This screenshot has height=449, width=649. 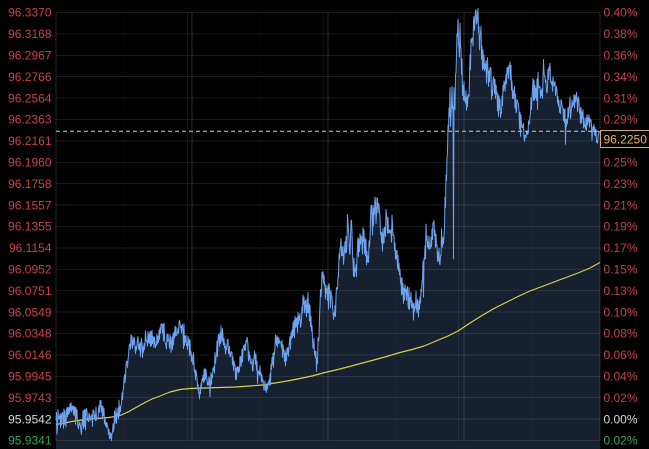 I want to click on svg-text: 0.08%, so click(x=621, y=334).